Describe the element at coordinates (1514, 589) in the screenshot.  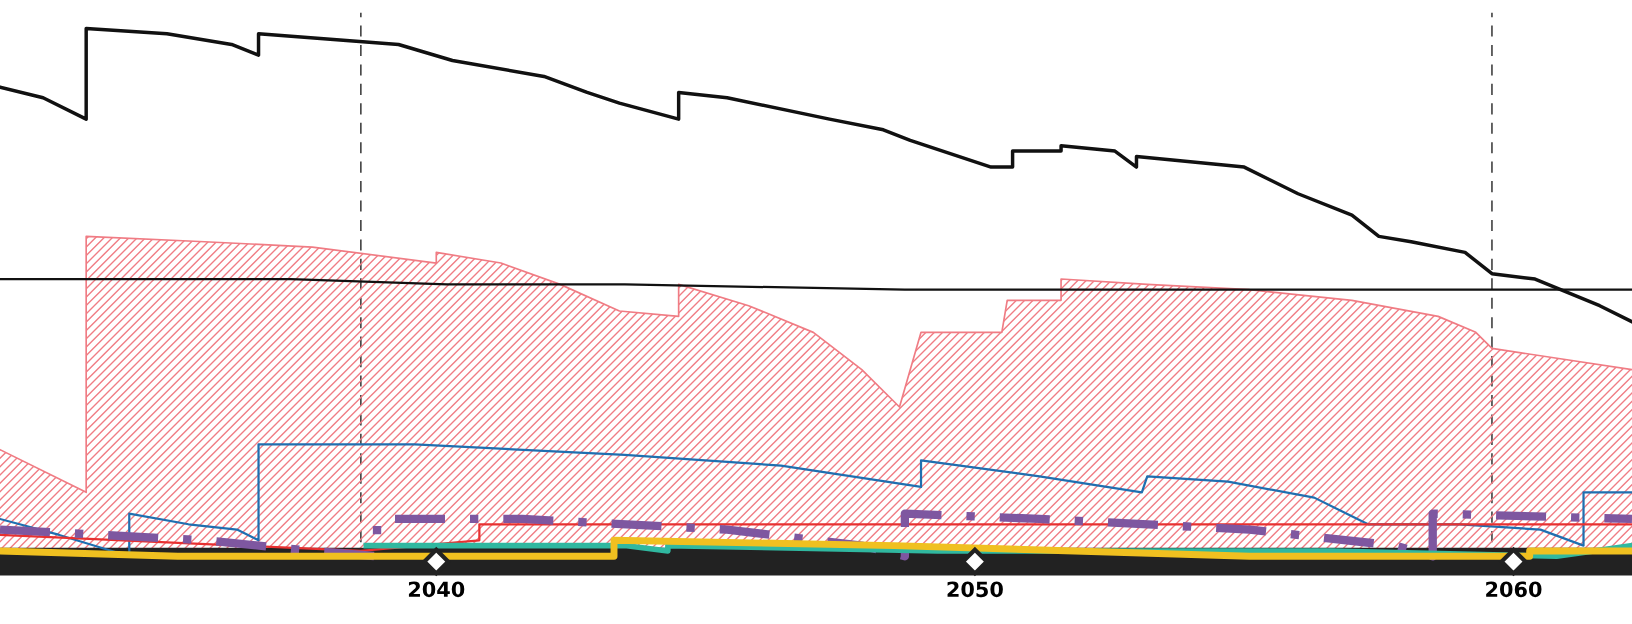
I see `x-tick-label: 2060` at that location.